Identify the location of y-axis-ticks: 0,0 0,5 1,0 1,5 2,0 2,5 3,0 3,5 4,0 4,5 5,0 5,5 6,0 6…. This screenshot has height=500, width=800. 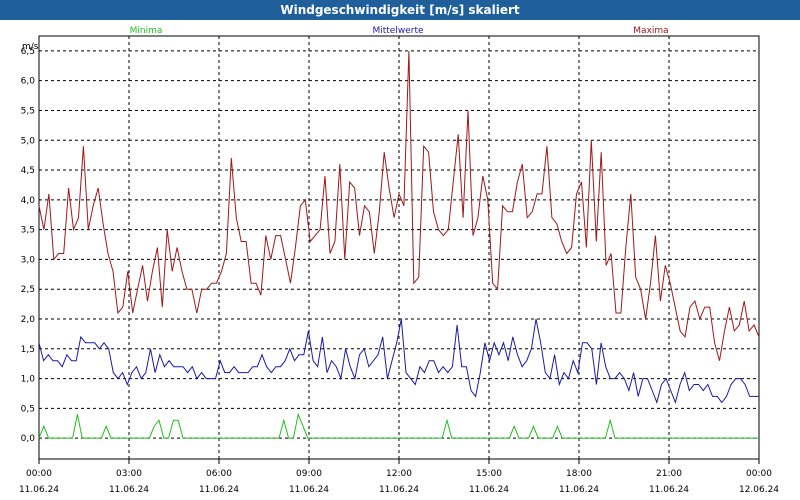
(28, 245).